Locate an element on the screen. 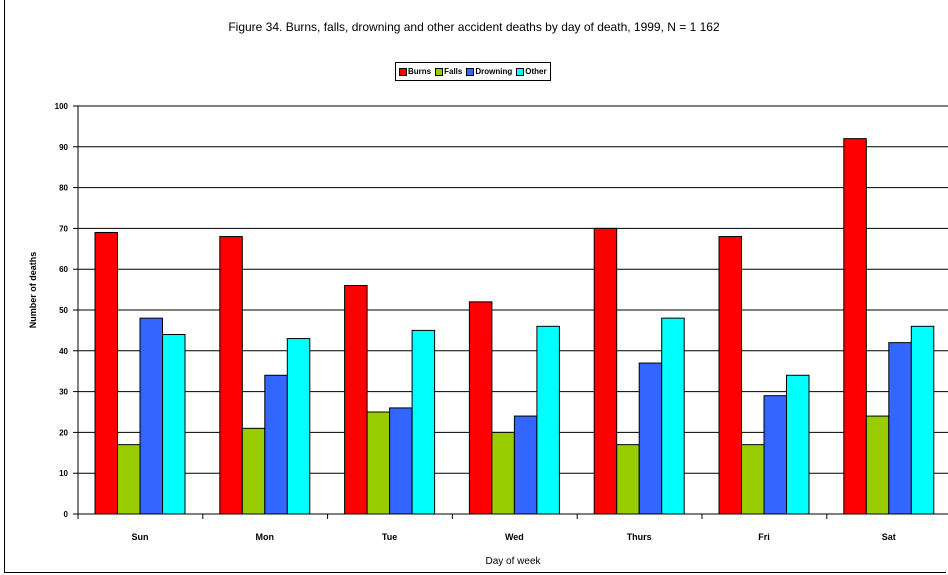 The height and width of the screenshot is (575, 948). legend-item-falls: Falls is located at coordinates (448, 71).